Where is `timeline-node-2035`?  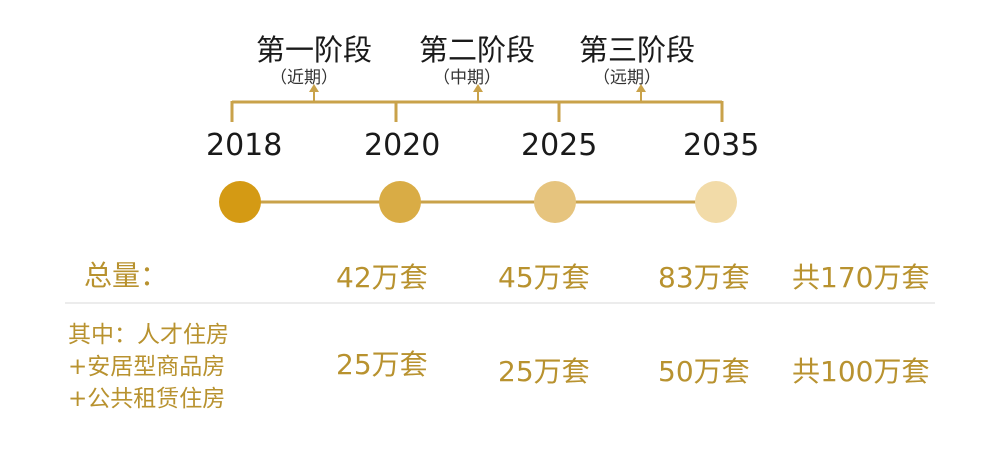 timeline-node-2035 is located at coordinates (716, 202).